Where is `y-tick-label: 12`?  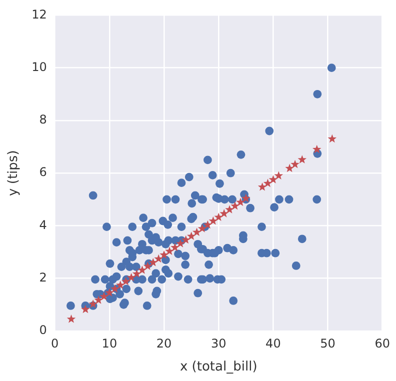
y-tick-label: 12 is located at coordinates (39, 14).